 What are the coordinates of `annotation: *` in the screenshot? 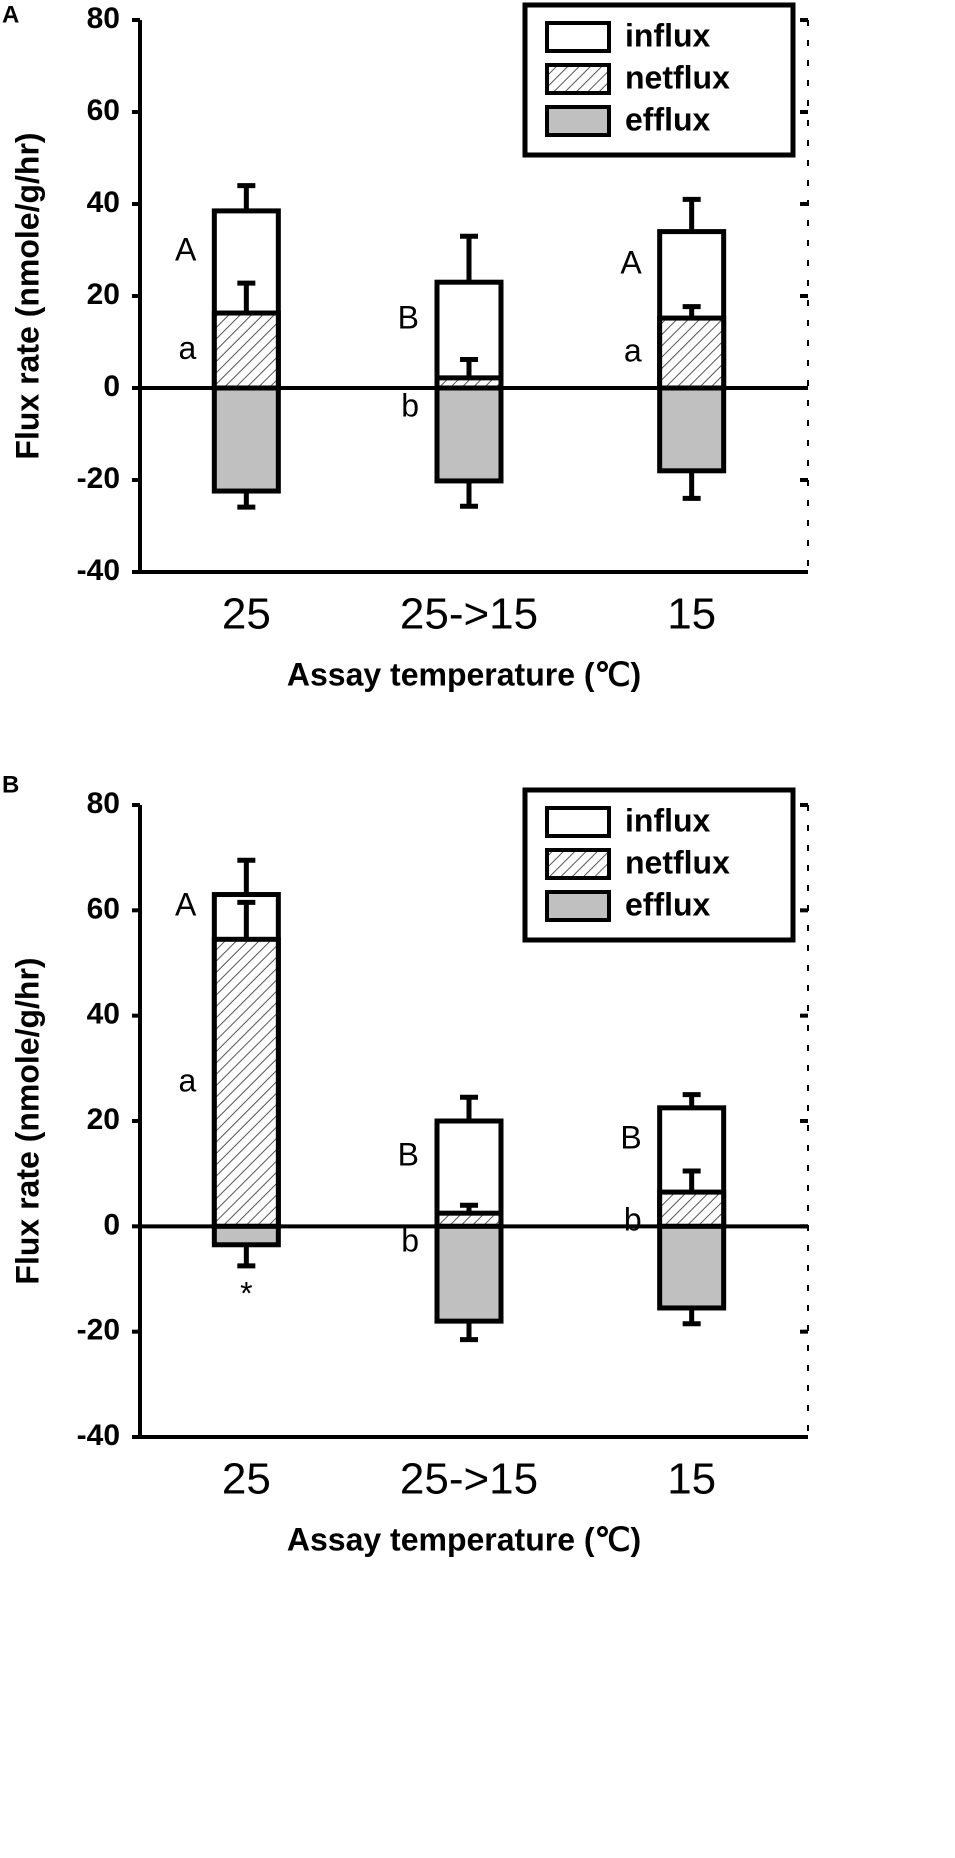 It's located at (246, 1293).